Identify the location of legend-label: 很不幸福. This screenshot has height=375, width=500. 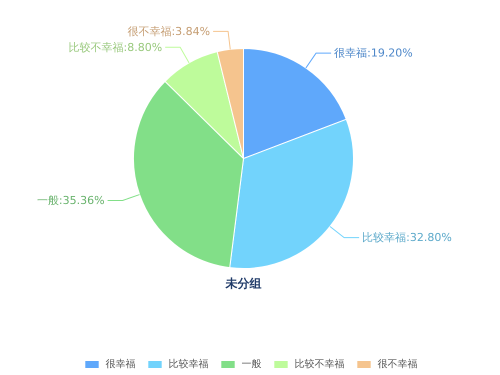
(398, 364).